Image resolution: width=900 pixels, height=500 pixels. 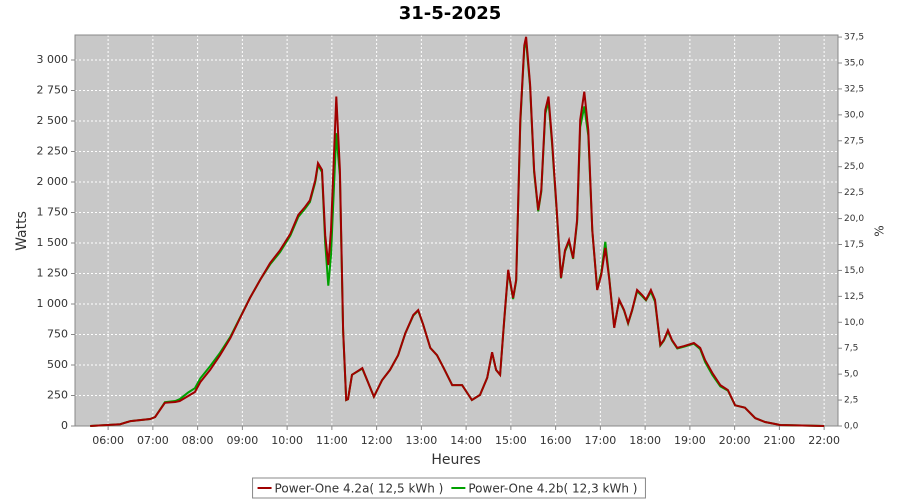 I want to click on y-tick-label: 1 000, so click(x=53, y=303).